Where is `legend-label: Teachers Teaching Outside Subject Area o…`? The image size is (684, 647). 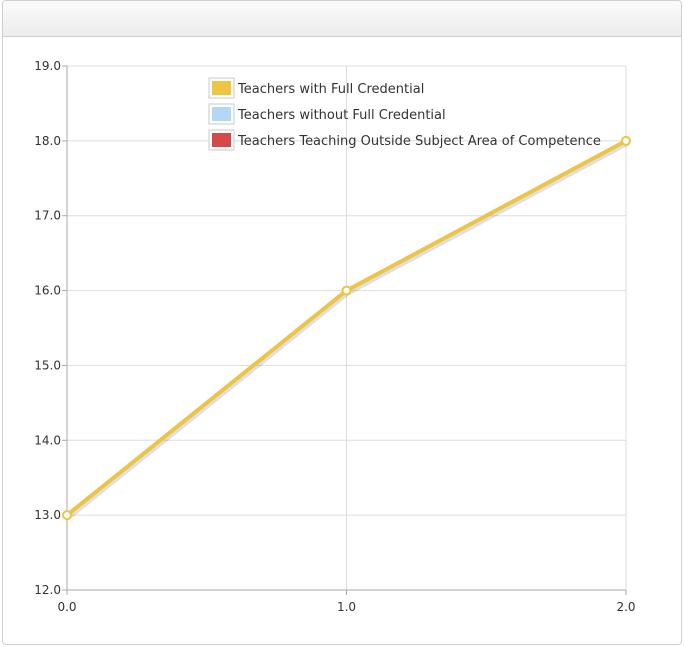
legend-label: Teachers Teaching Outside Subject Area o… is located at coordinates (419, 141).